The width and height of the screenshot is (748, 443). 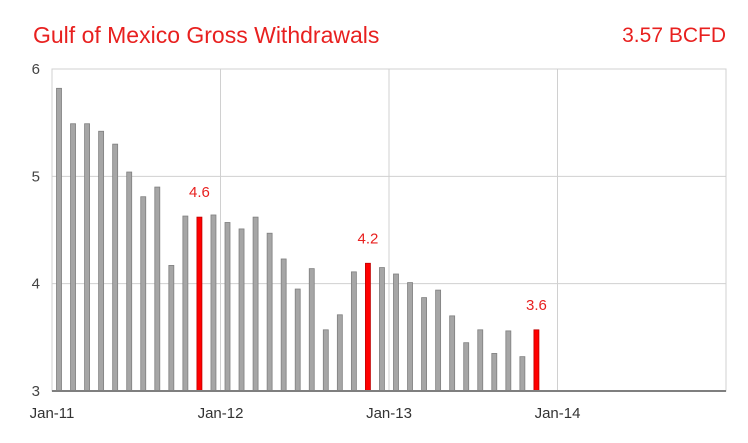 What do you see at coordinates (221, 413) in the screenshot?
I see `x-tick-label: Jan-12` at bounding box center [221, 413].